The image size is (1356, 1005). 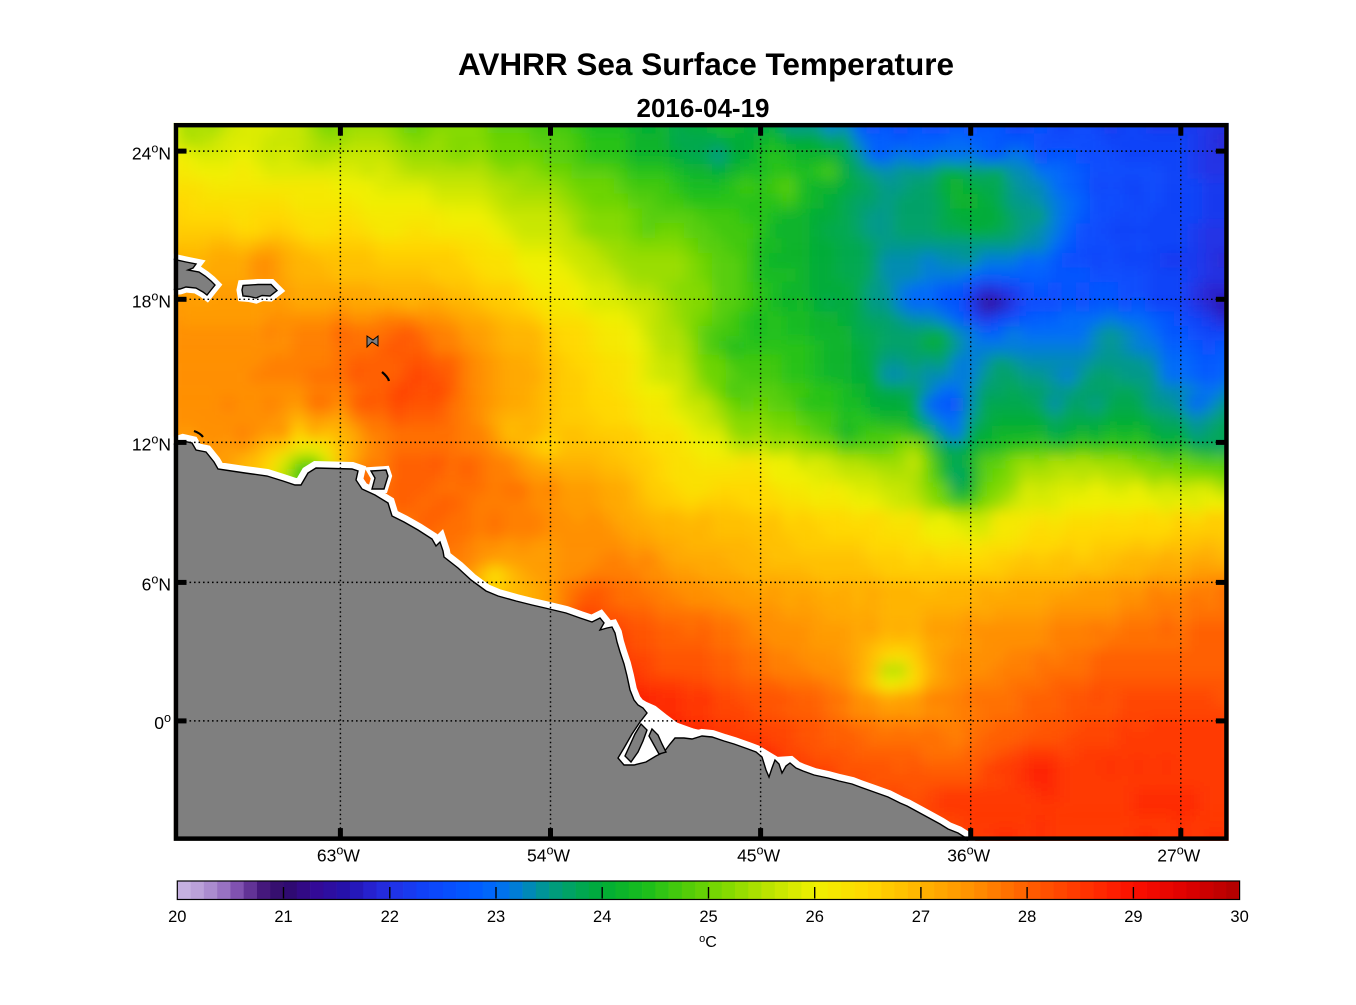 I want to click on svg-text: 26, so click(x=815, y=917).